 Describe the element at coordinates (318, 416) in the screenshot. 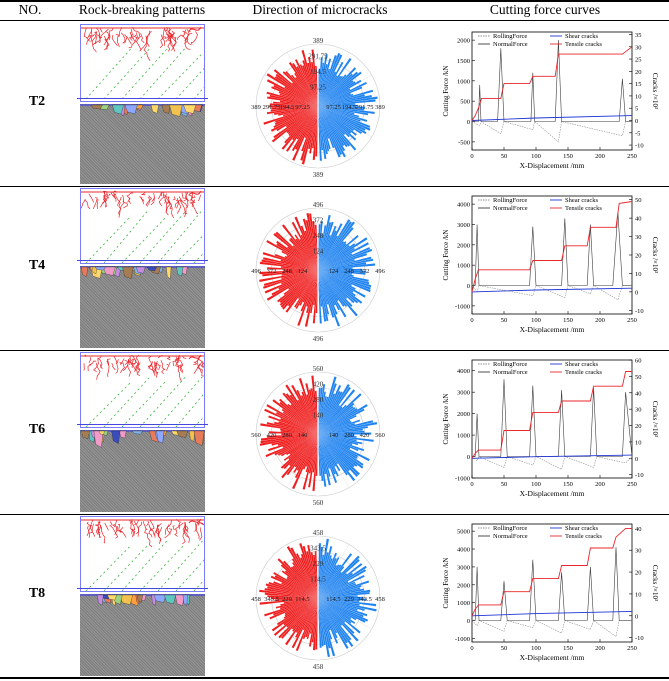

I see `rose-ring-label: 140` at that location.